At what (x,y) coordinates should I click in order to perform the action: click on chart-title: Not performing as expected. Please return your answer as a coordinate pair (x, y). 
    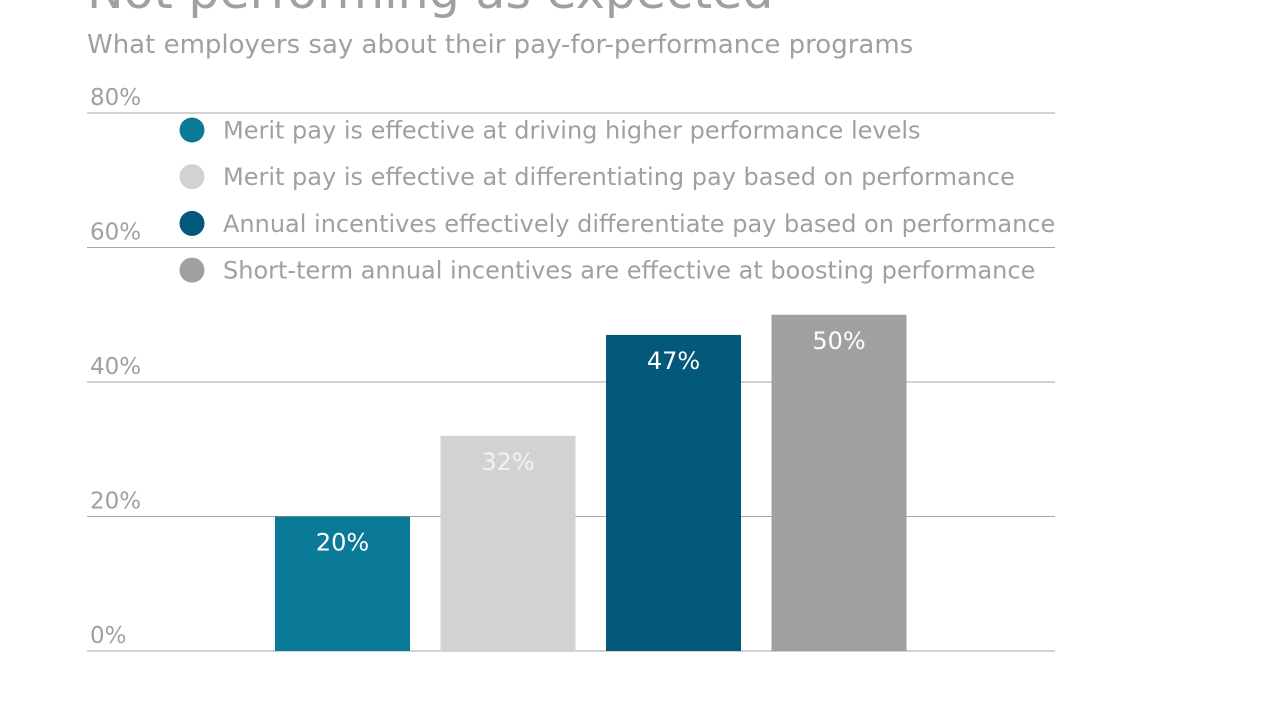
    Looking at the image, I should click on (430, 10).